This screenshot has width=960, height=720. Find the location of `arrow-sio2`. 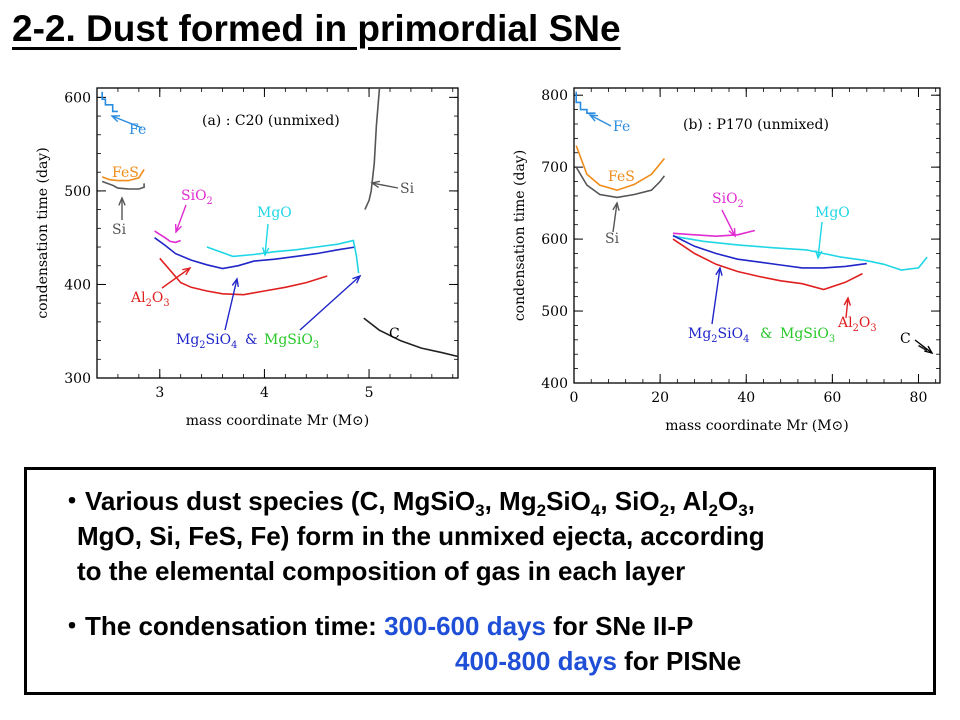

arrow-sio2 is located at coordinates (728, 223).